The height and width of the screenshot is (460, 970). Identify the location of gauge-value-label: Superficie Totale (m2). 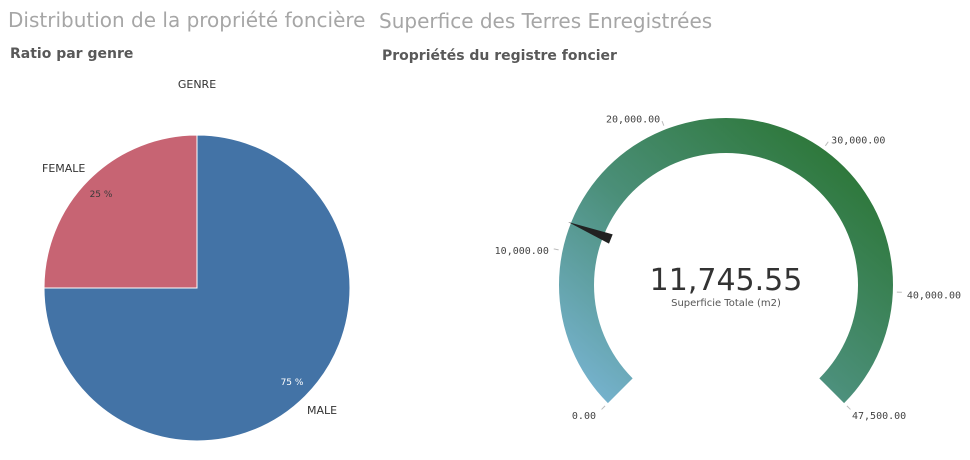
(726, 303).